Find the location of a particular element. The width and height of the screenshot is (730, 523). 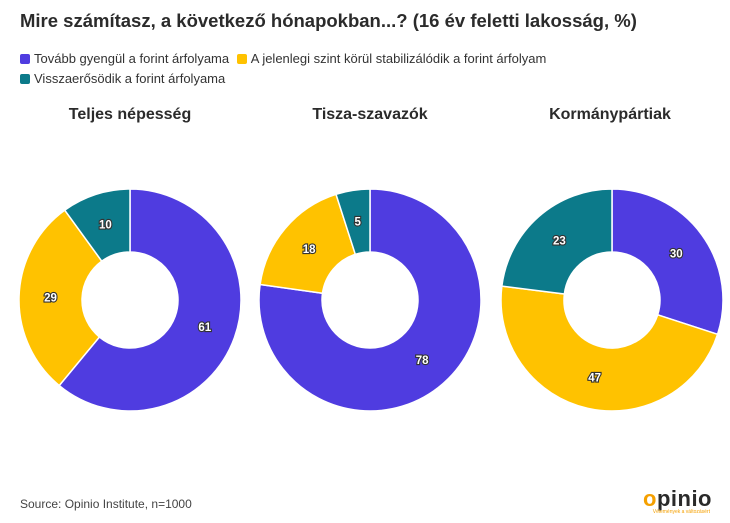

source-note: Source: Opinio Institute, n=1000 is located at coordinates (106, 504).